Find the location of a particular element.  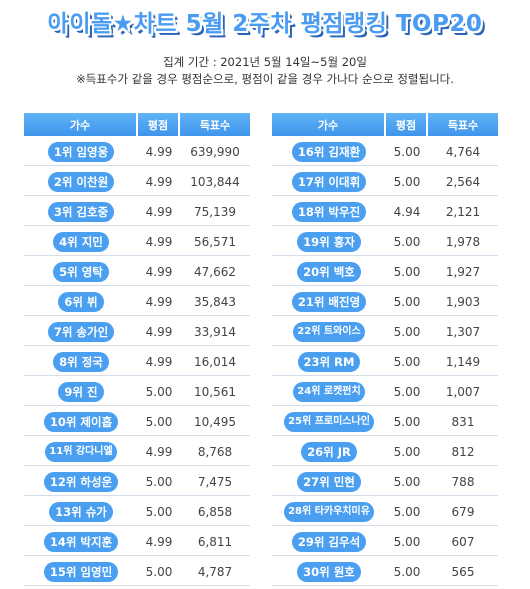

table-row: 15위 임영민 5.00 4,787 is located at coordinates (137, 572).